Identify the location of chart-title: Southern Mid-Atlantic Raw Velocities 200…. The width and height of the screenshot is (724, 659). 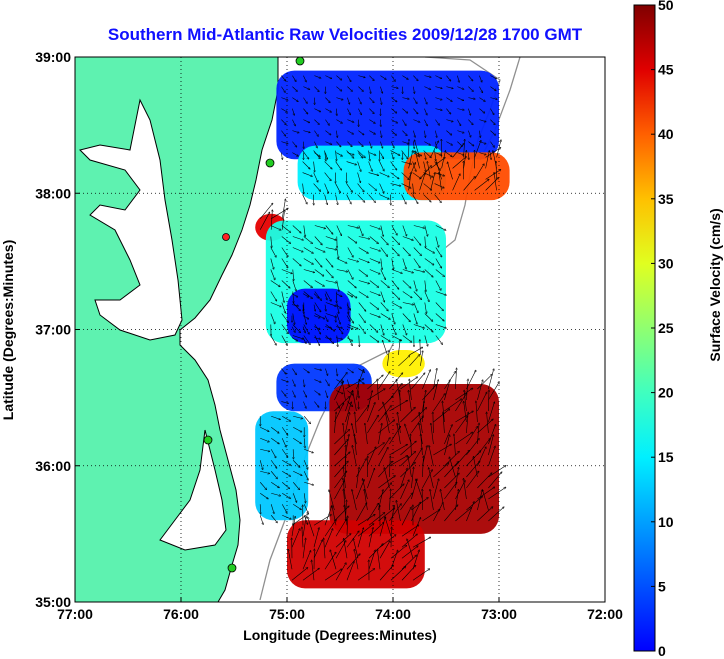
(345, 34).